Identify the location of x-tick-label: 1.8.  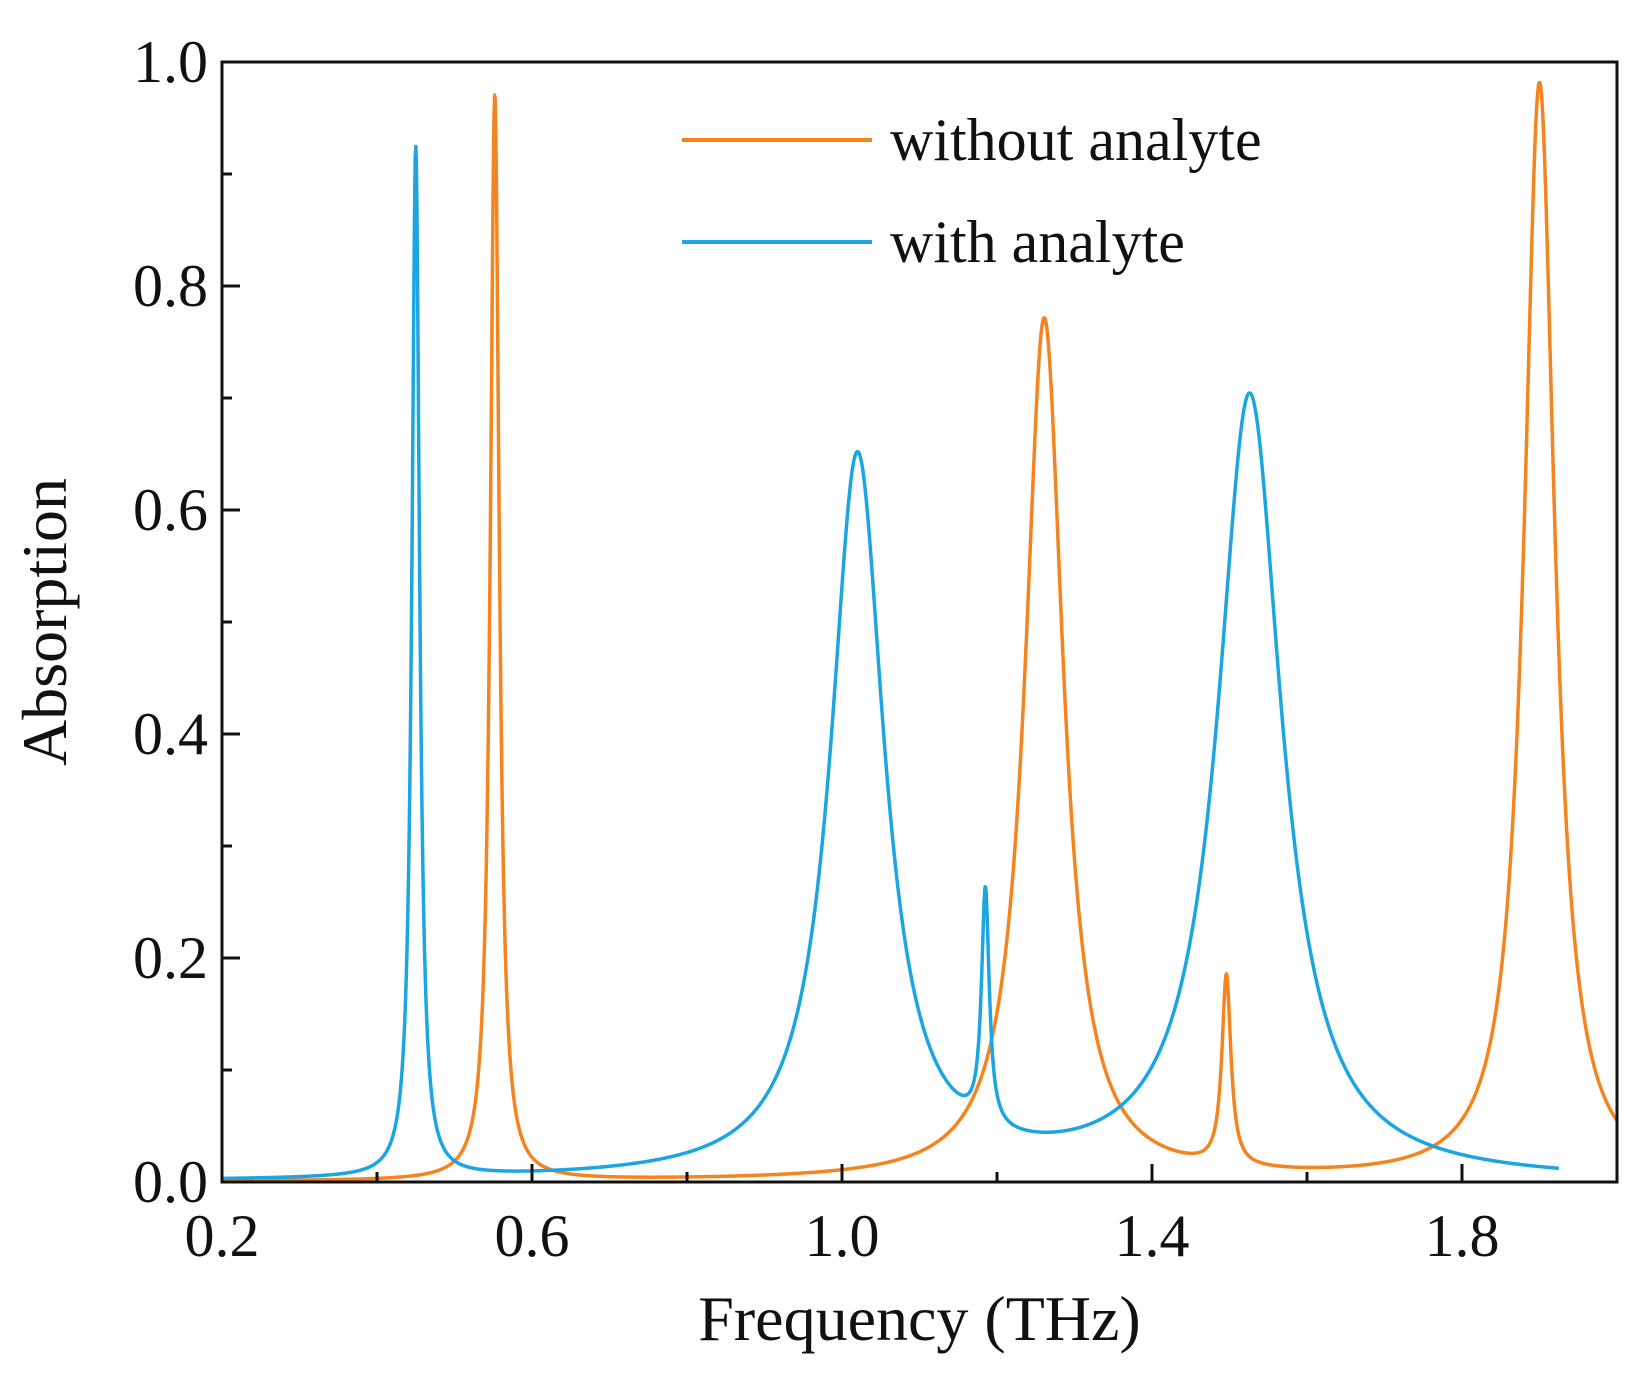
(1462, 1236).